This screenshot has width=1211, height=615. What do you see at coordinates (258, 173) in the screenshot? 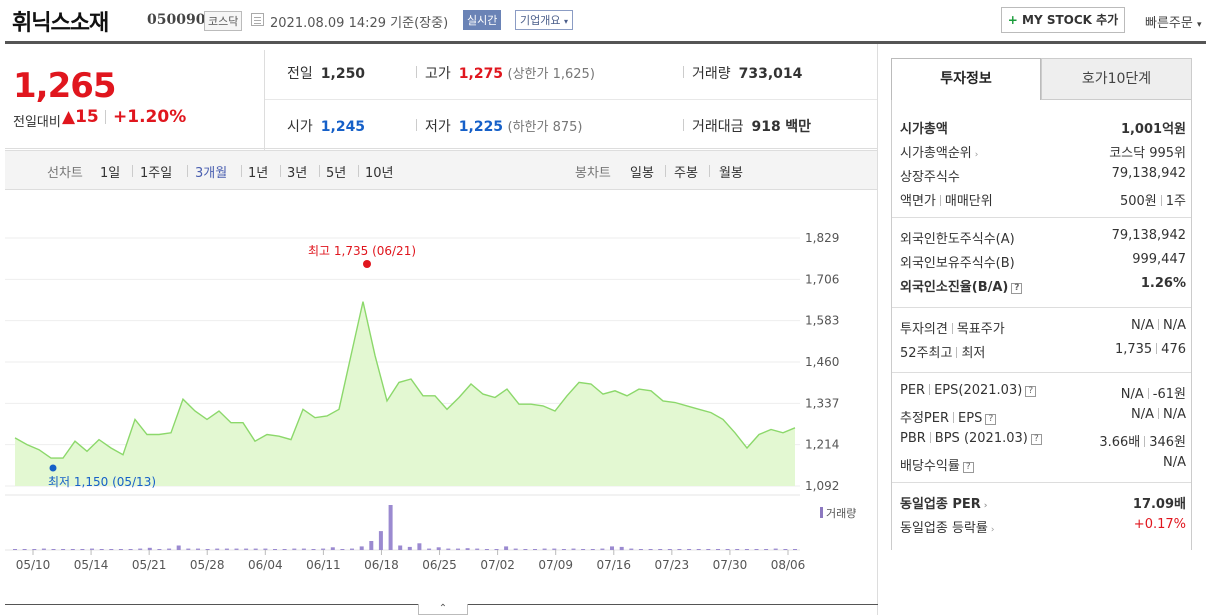
I see `period-1y: 1년` at bounding box center [258, 173].